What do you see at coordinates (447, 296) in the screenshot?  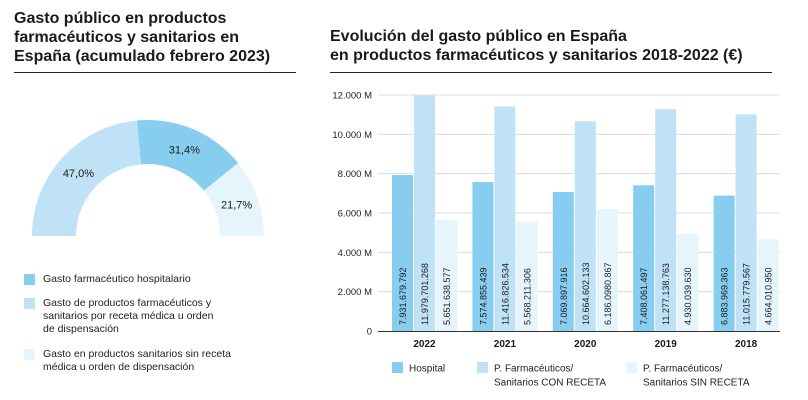 I see `bar-value-label: 5.651.638.577` at bounding box center [447, 296].